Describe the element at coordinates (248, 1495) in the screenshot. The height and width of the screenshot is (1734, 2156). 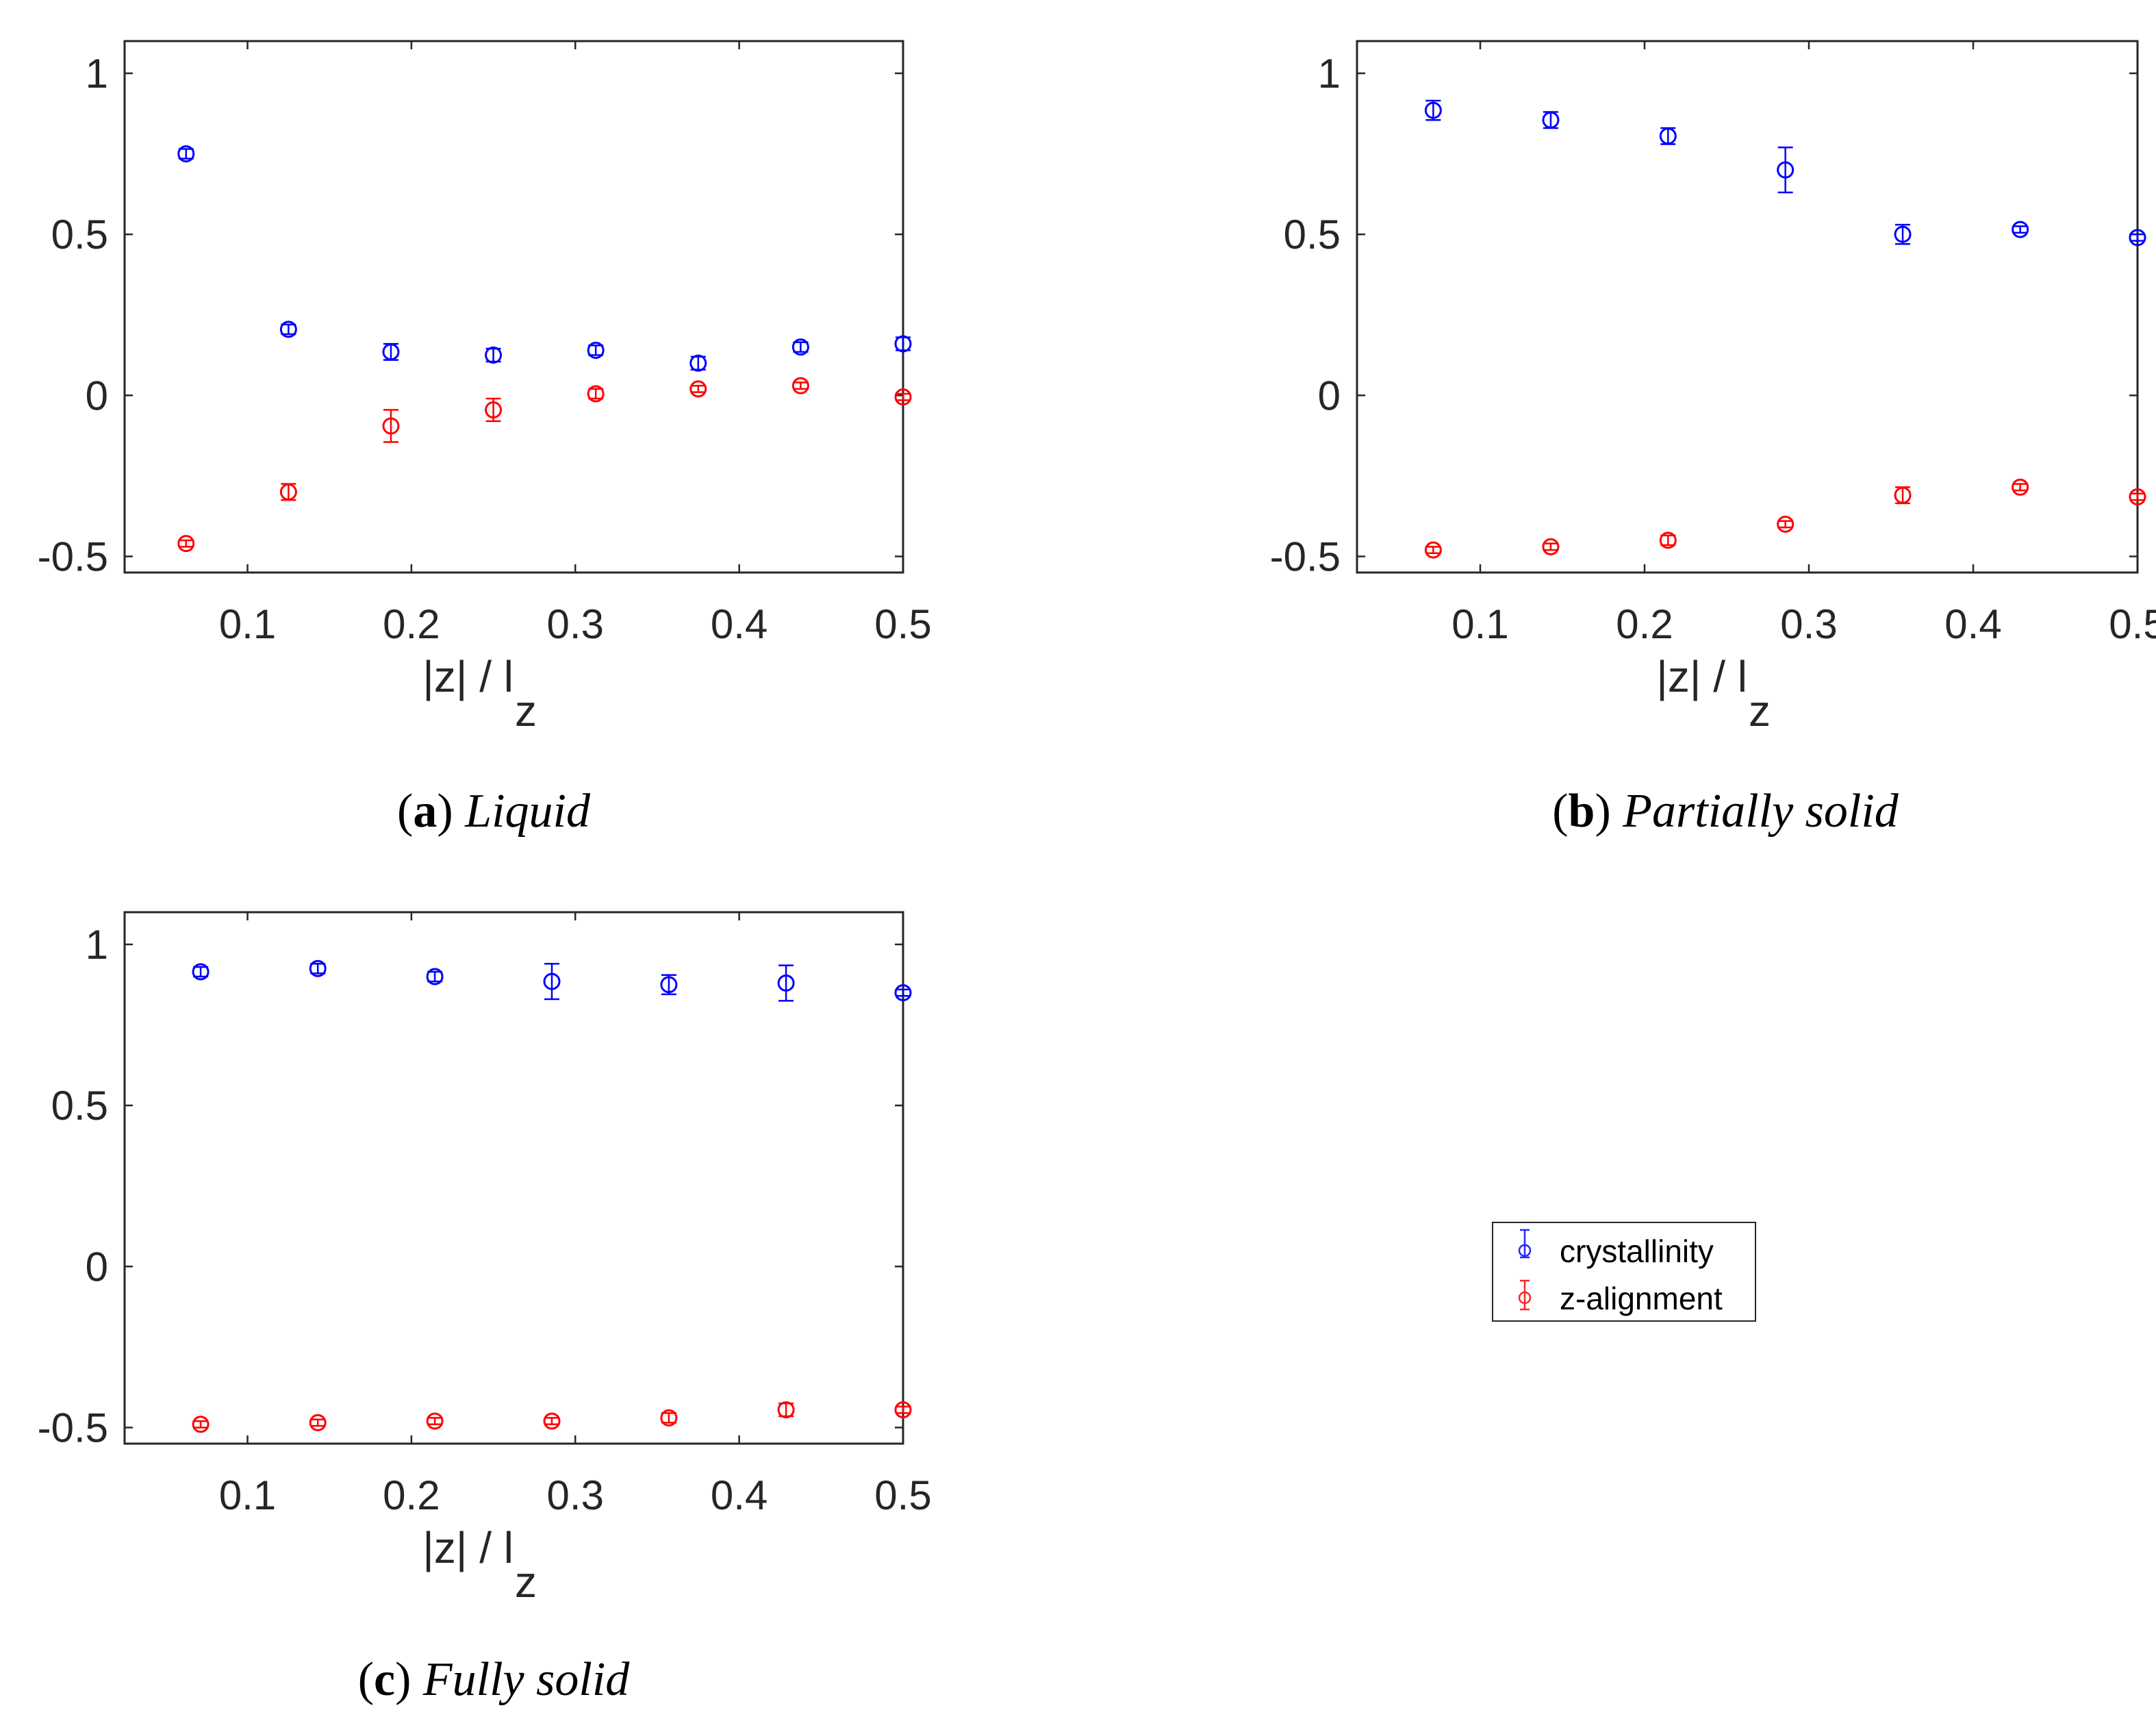
I see `xtick-label-c-0: 0.1` at that location.